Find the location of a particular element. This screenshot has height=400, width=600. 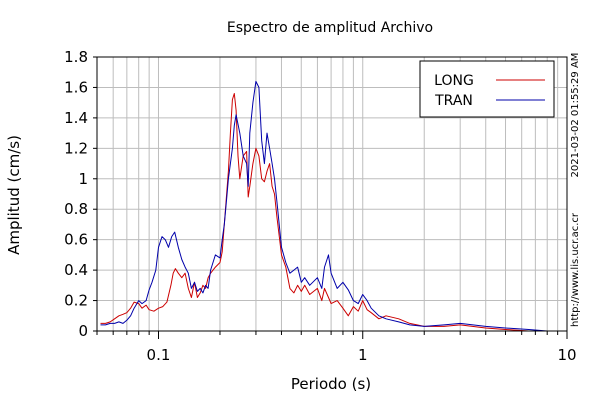

y-tick-label: 1 is located at coordinates (83, 179).